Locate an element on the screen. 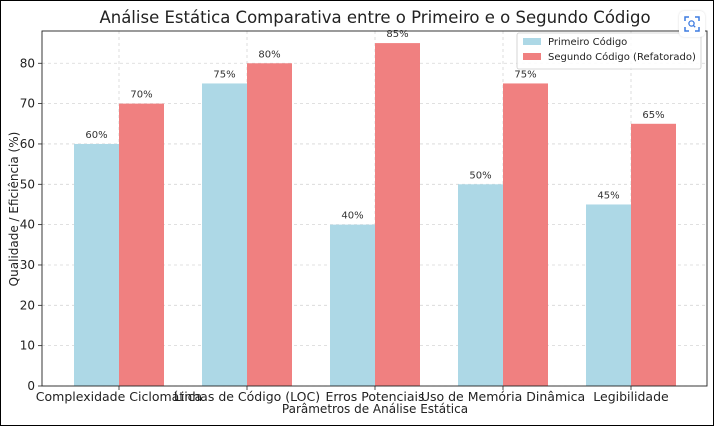 This screenshot has width=714, height=426. x-axis-label: Parâmetros de Análise Estática is located at coordinates (375, 409).